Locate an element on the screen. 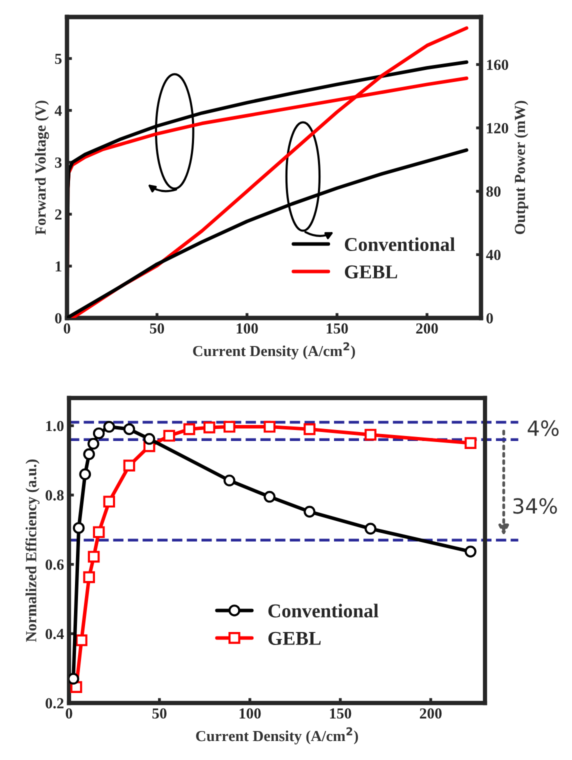  y2-tick-label: 160 is located at coordinates (497, 65).